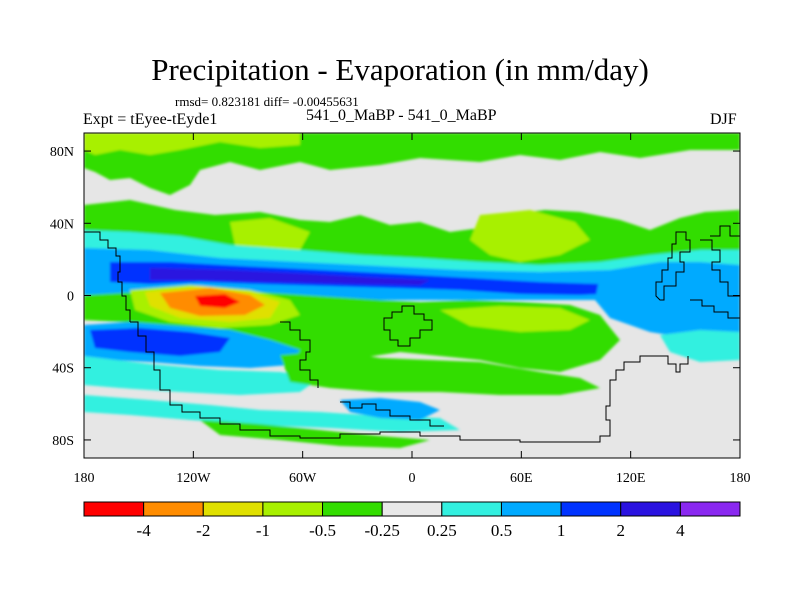 This screenshot has height=600, width=800. Describe the element at coordinates (720, 268) in the screenshot. I see `east-asia-coast` at that location.